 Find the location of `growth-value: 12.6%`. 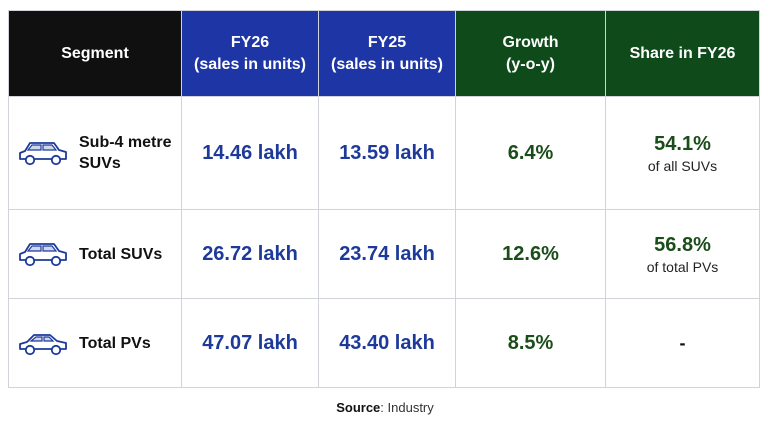

growth-value: 12.6% is located at coordinates (530, 253).